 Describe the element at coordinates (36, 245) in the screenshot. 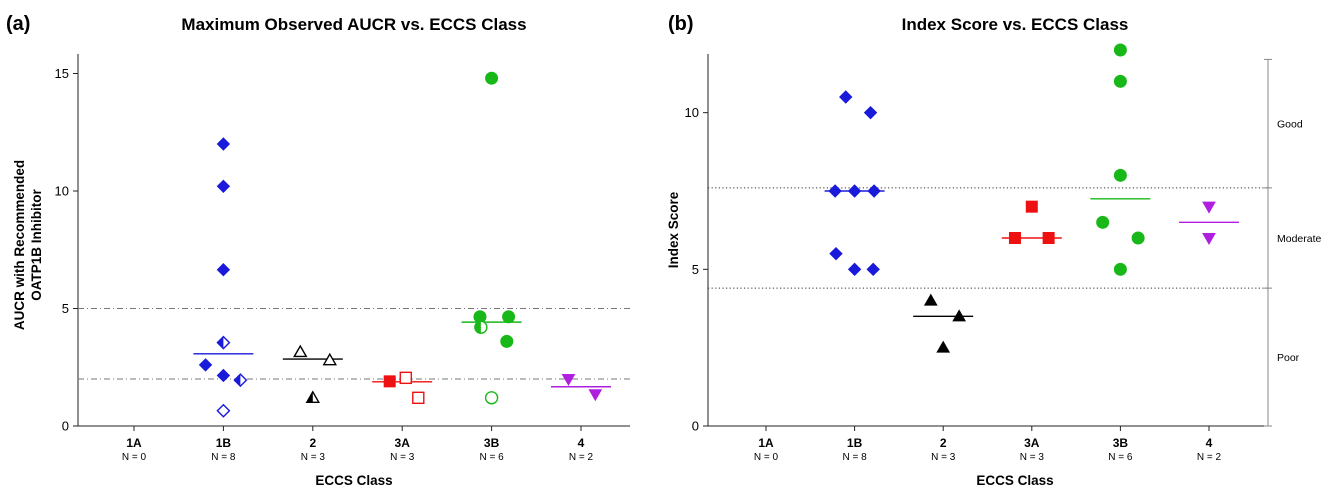

I see `panel-a-ylabel-line2: OATP1B Inhibitor` at that location.